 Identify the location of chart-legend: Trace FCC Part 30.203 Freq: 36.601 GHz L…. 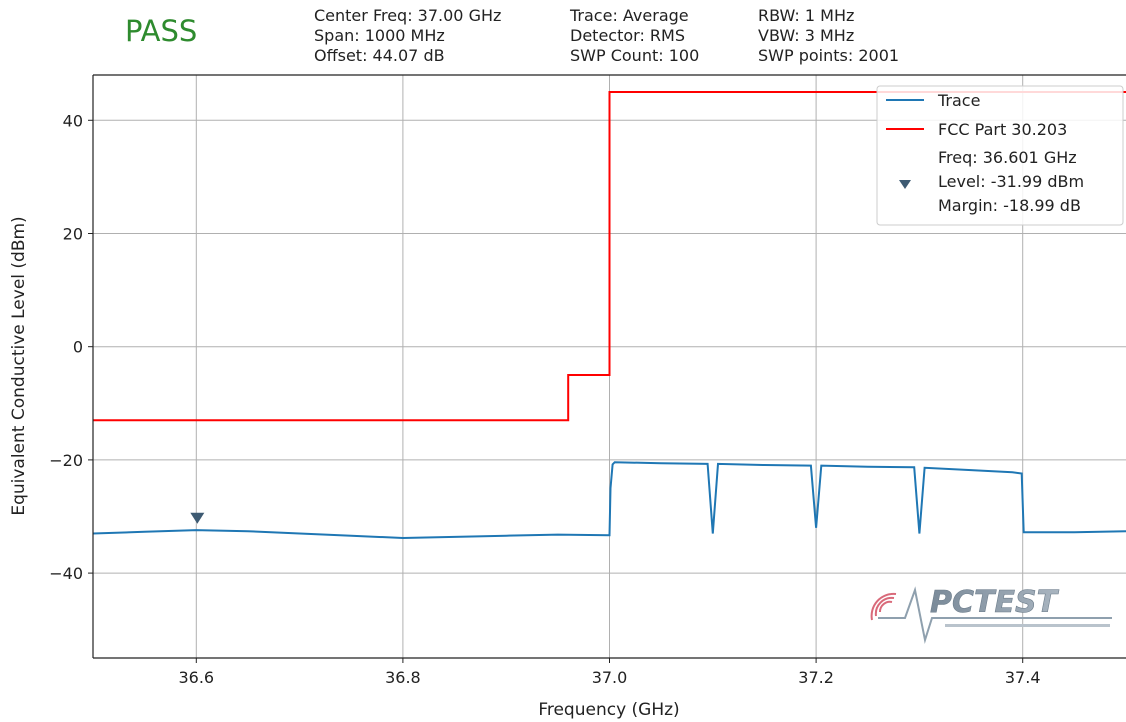
(1000, 155).